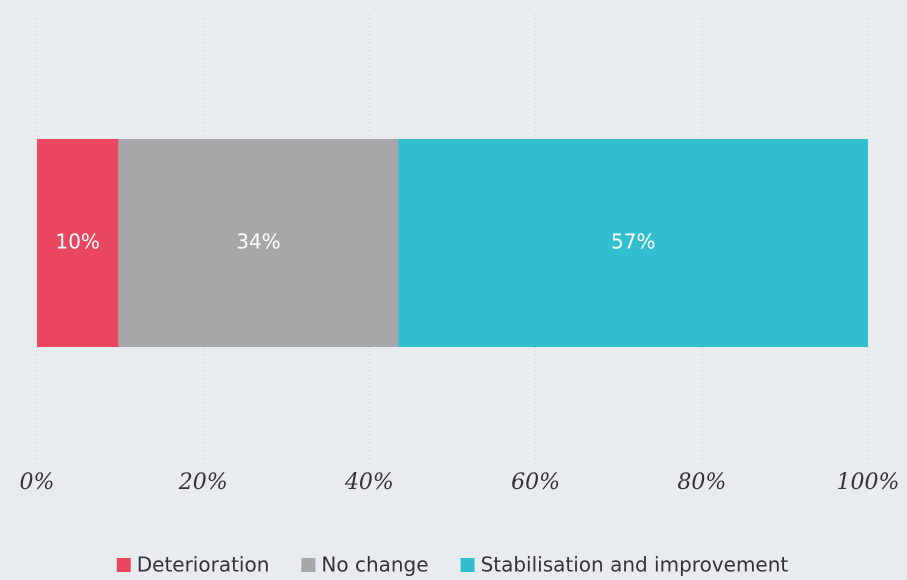  Describe the element at coordinates (374, 565) in the screenshot. I see `legend-label: No change` at that location.